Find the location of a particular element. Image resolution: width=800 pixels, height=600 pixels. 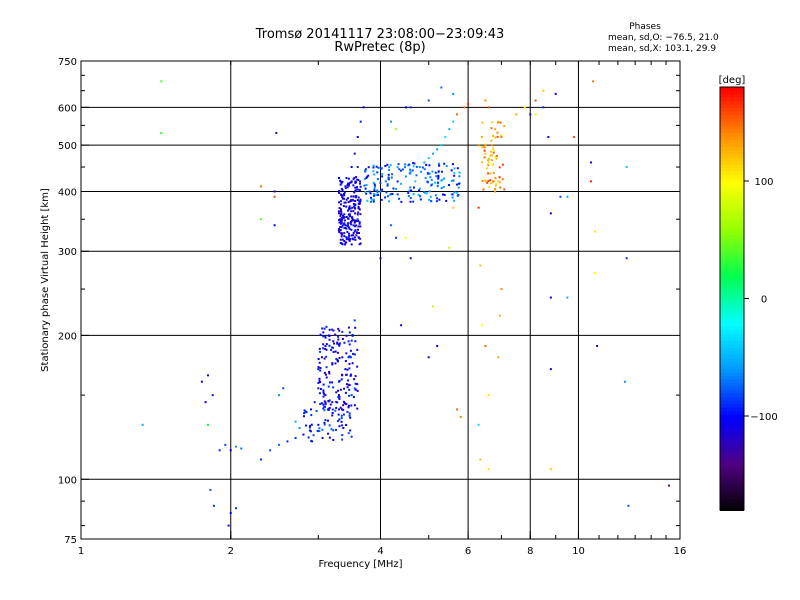

x-tick-label: 6 is located at coordinates (468, 551).